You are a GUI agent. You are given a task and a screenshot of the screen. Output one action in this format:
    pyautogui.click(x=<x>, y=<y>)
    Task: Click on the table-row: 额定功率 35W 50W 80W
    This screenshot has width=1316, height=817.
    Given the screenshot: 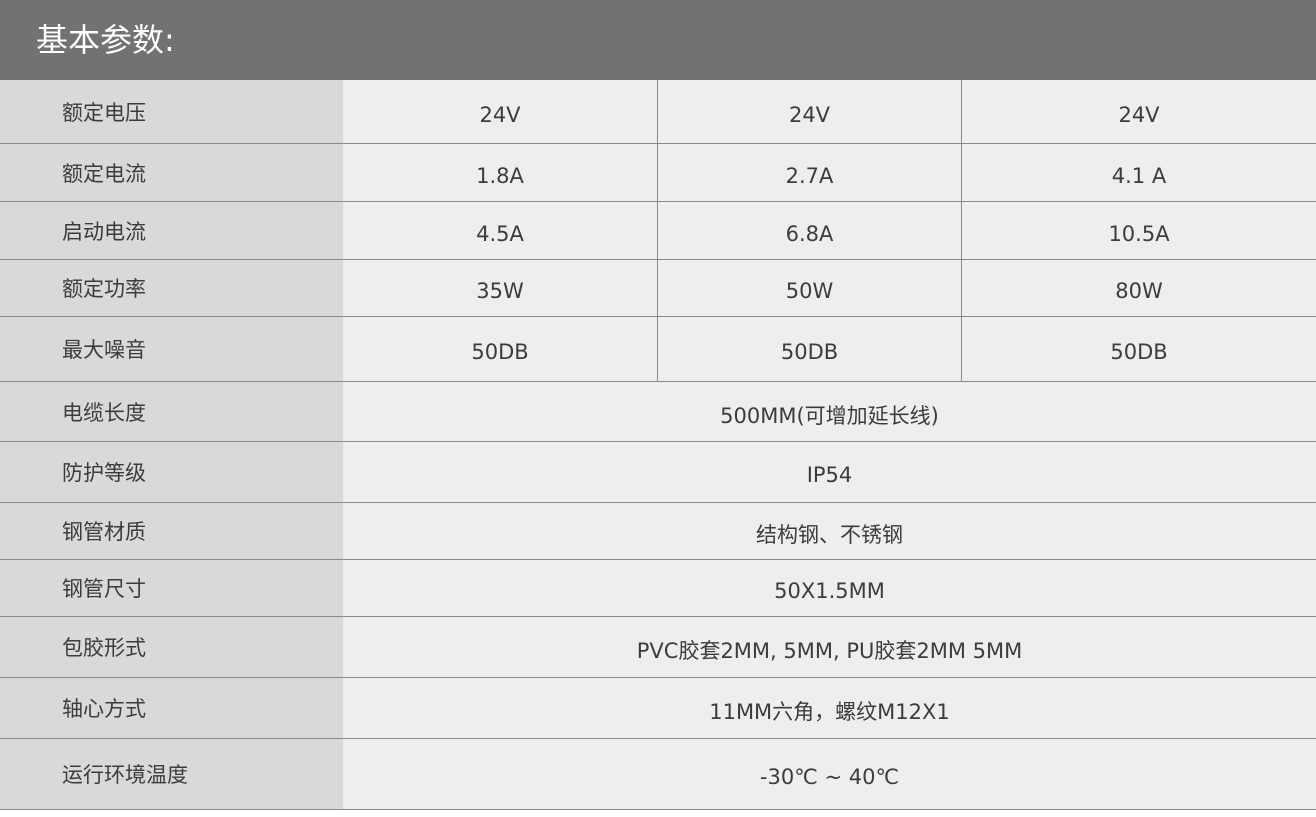 What is the action you would take?
    pyautogui.click(x=658, y=288)
    